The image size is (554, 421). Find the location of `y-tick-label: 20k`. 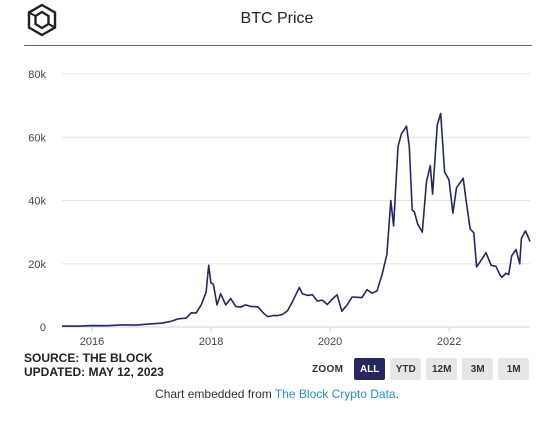

y-tick-label: 20k is located at coordinates (37, 265).